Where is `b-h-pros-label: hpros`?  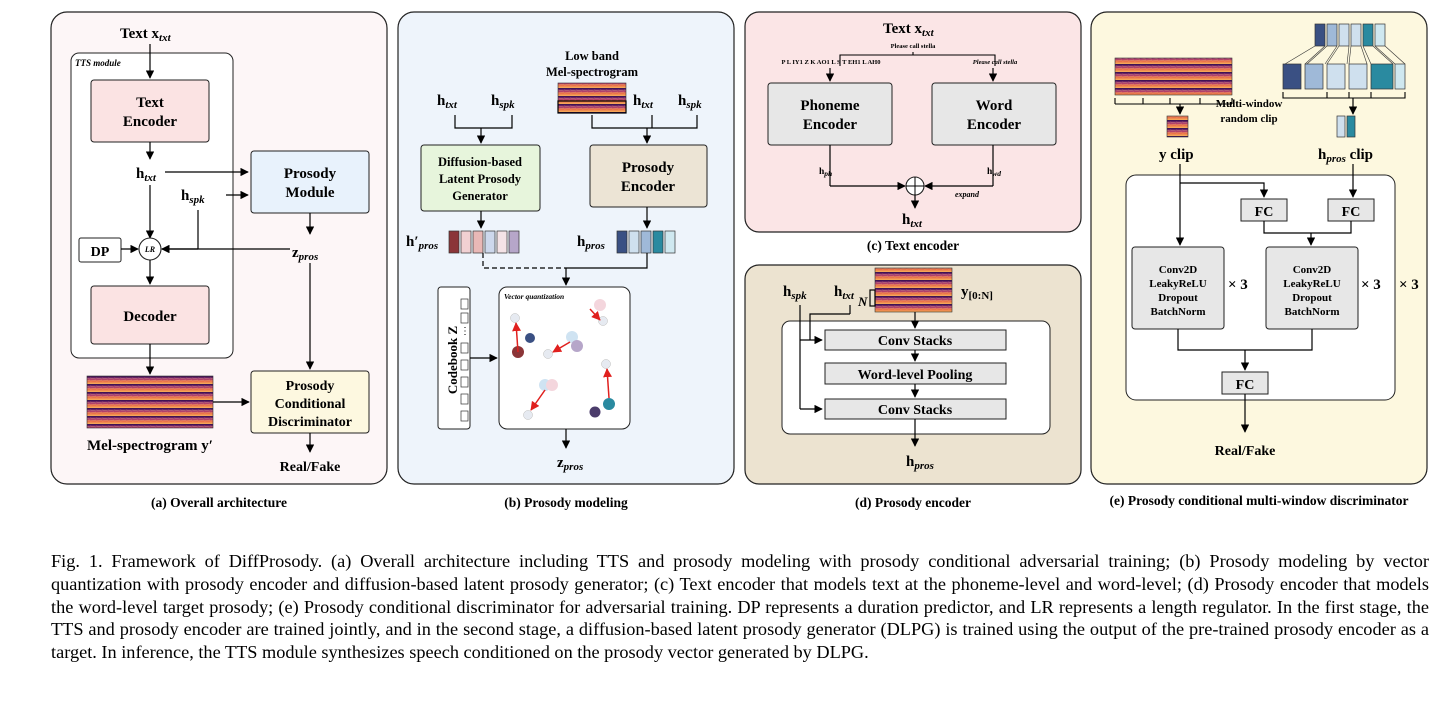 b-h-pros-label: hpros is located at coordinates (591, 243).